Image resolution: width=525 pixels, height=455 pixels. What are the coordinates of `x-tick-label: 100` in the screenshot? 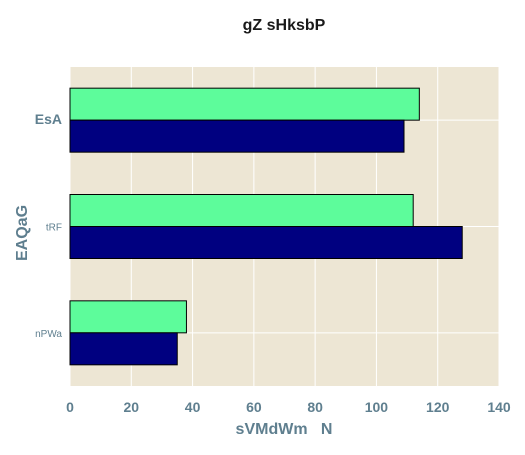 It's located at (377, 407).